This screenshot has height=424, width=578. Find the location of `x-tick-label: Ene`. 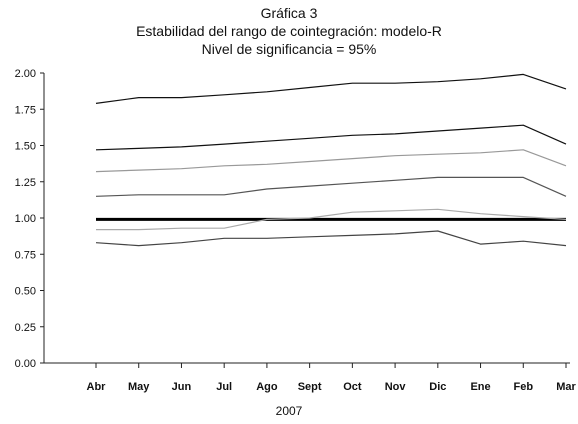

x-tick-label: Ene is located at coordinates (480, 387).